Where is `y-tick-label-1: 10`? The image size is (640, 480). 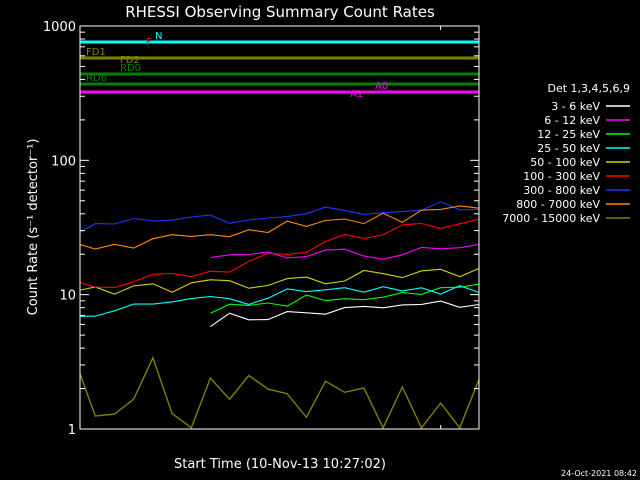 y-tick-label-1: 10 is located at coordinates (67, 296).